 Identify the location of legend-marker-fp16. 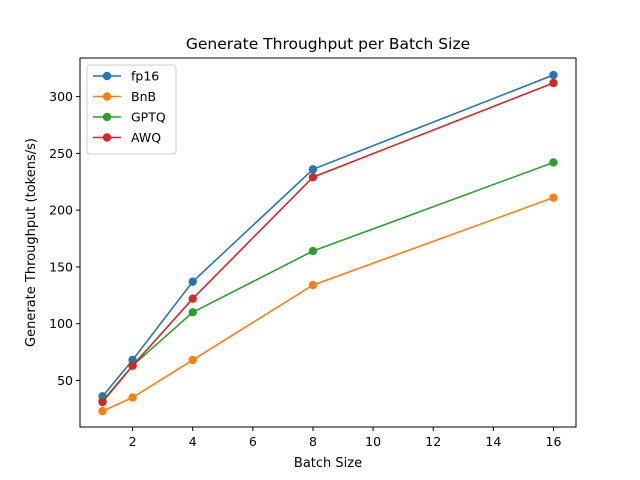
(107, 76).